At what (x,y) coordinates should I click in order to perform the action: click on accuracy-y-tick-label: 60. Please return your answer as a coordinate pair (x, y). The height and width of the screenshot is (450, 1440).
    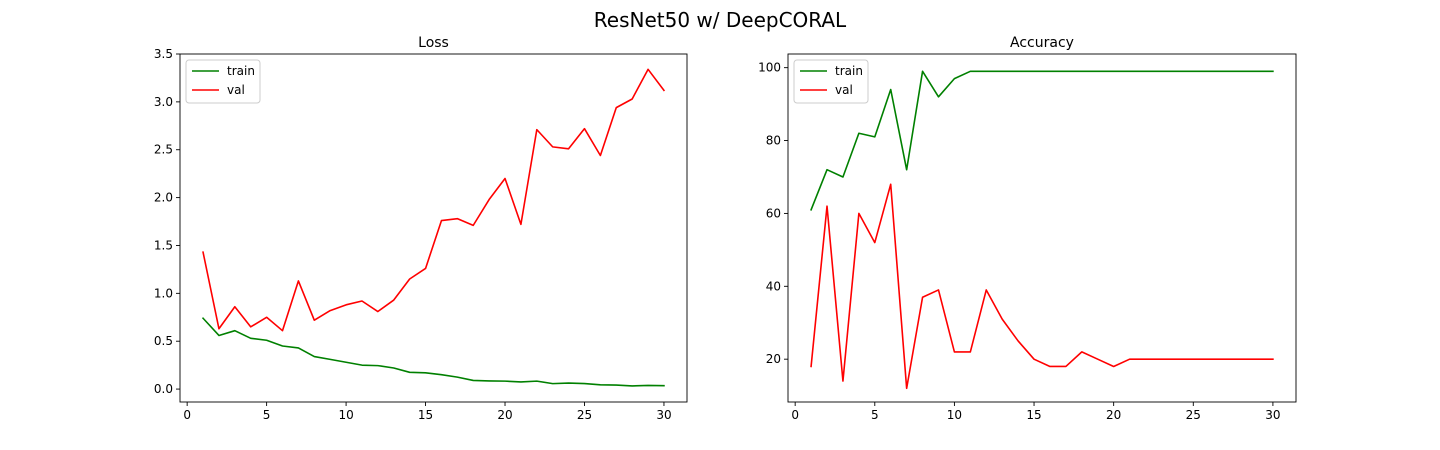
    Looking at the image, I should click on (773, 213).